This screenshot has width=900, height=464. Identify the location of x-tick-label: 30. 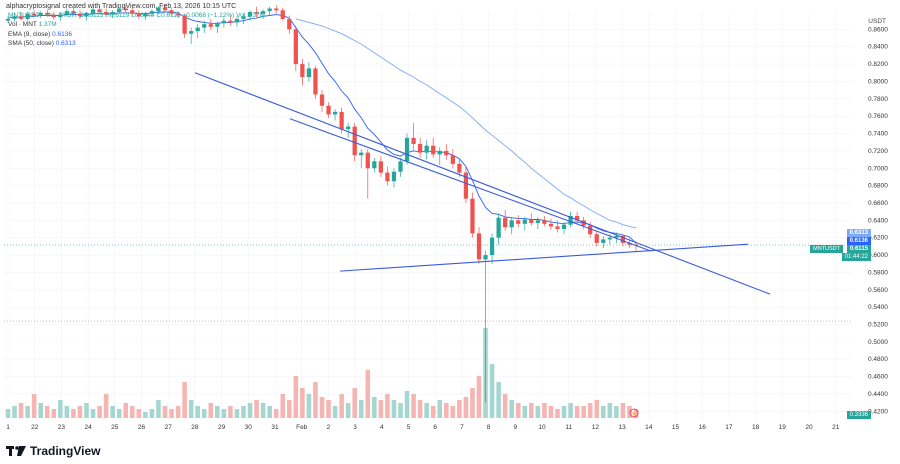
(249, 427).